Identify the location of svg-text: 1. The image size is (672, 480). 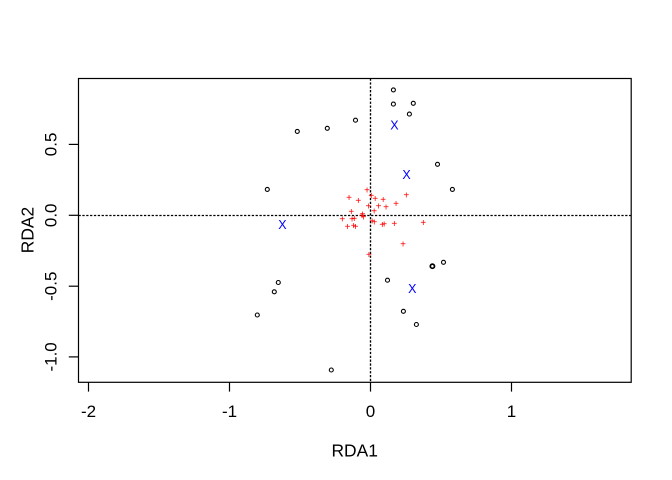
(511, 411).